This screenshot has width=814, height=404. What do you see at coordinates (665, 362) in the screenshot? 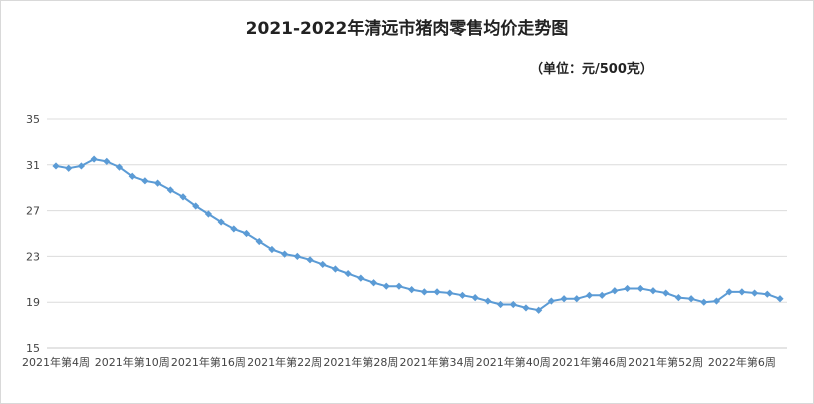
I see `x-tick-label: 2021年第52周` at bounding box center [665, 362].